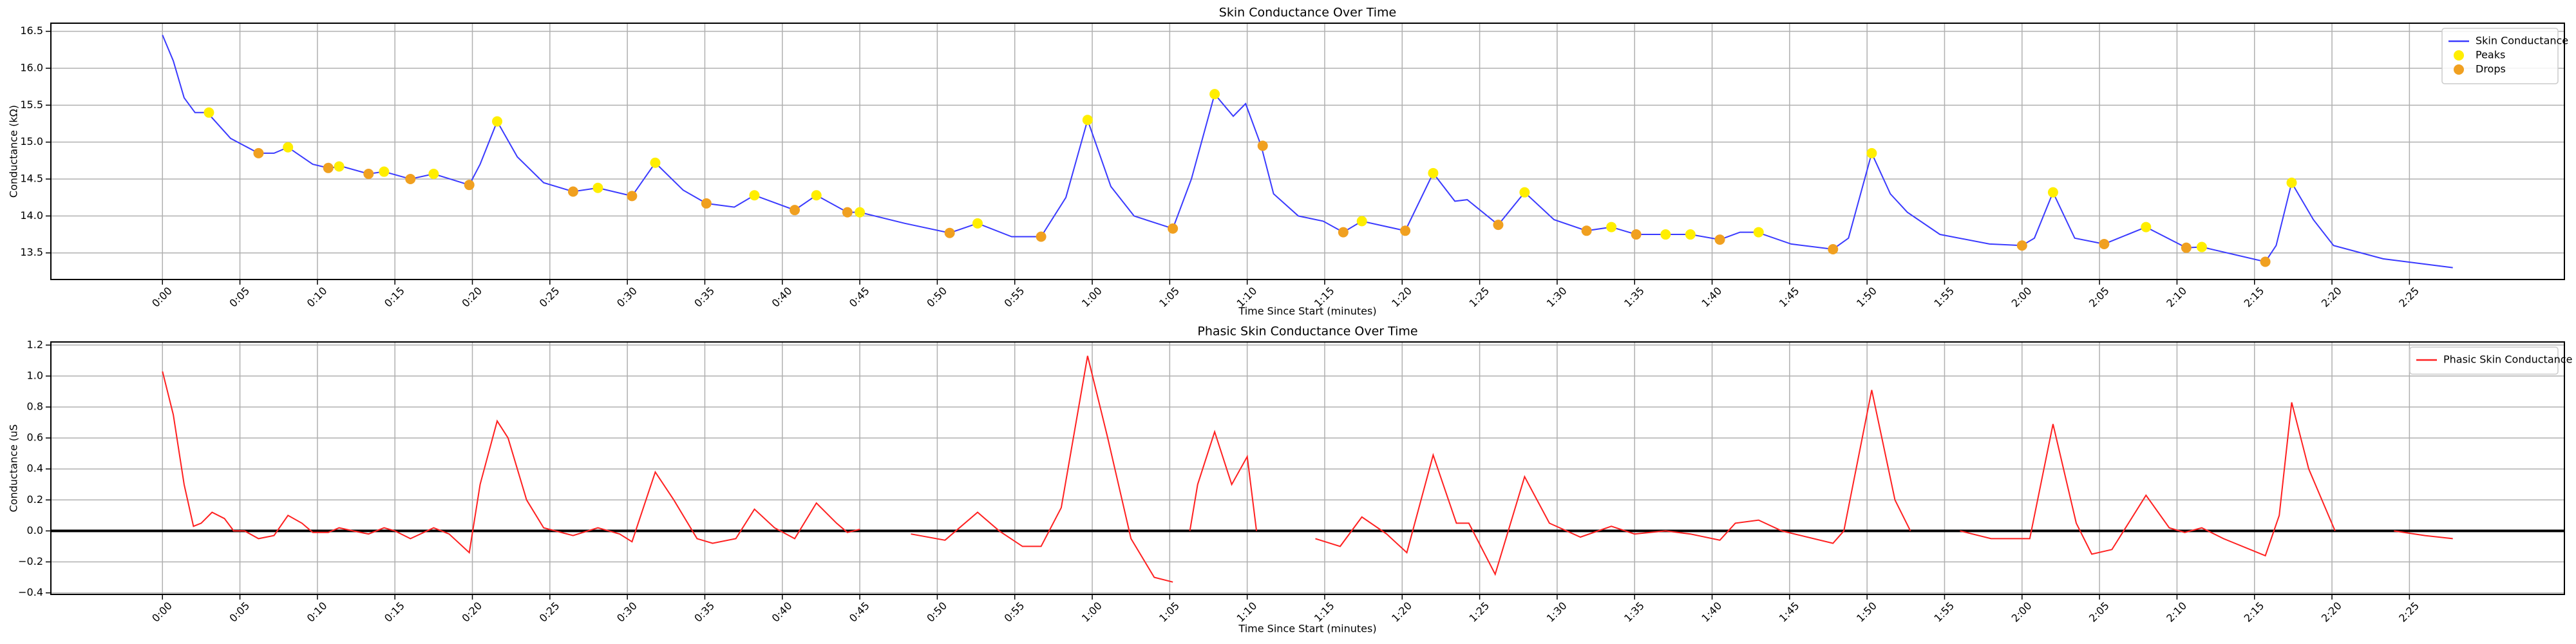  I want to click on chart-title: Phasic Skin Conductance Over Time, so click(1307, 332).